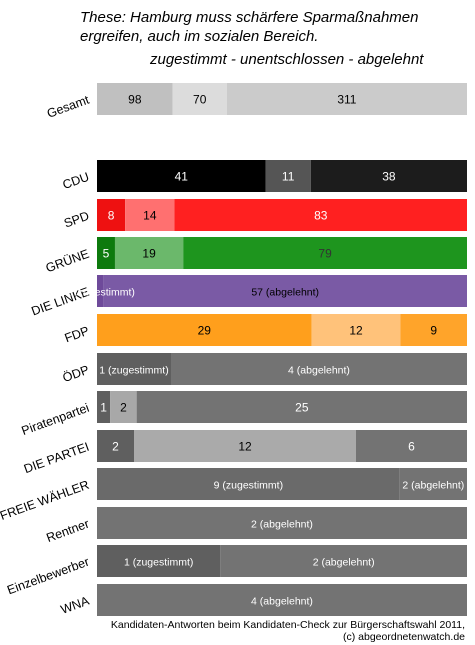  I want to click on bar-value-label: 70, so click(200, 100).